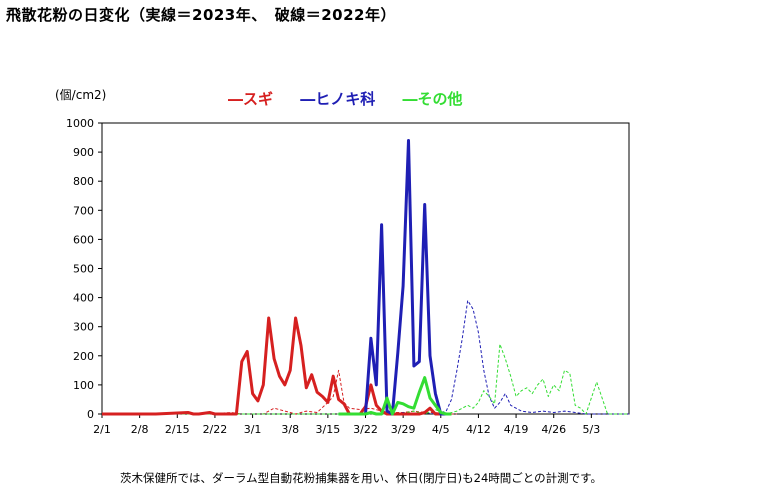 The height and width of the screenshot is (491, 770). Describe the element at coordinates (410, 99) in the screenshot. I see `legend-other-line: ―` at that location.